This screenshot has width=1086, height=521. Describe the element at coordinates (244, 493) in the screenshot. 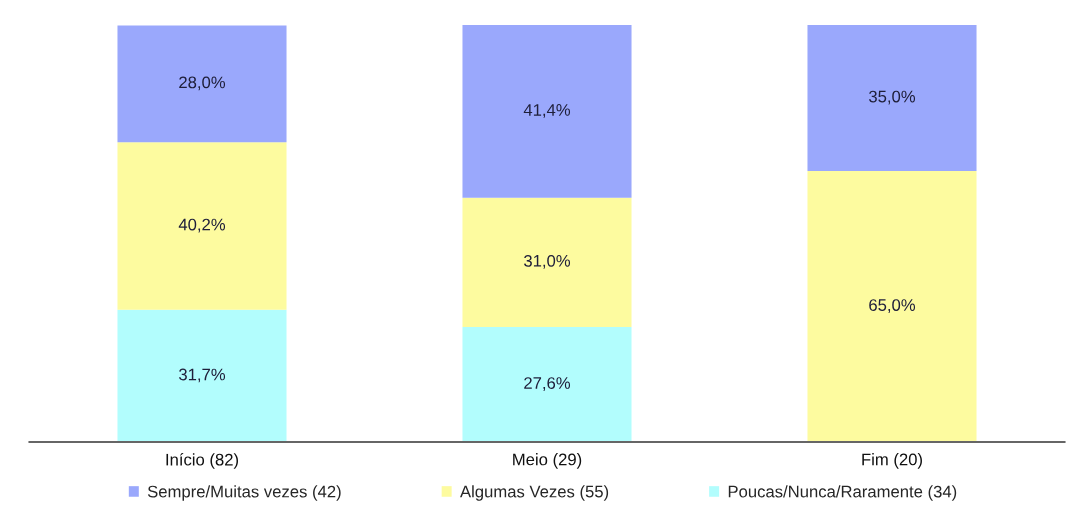

I see `legend-label: Sempre/Muitas vezes (42)` at that location.